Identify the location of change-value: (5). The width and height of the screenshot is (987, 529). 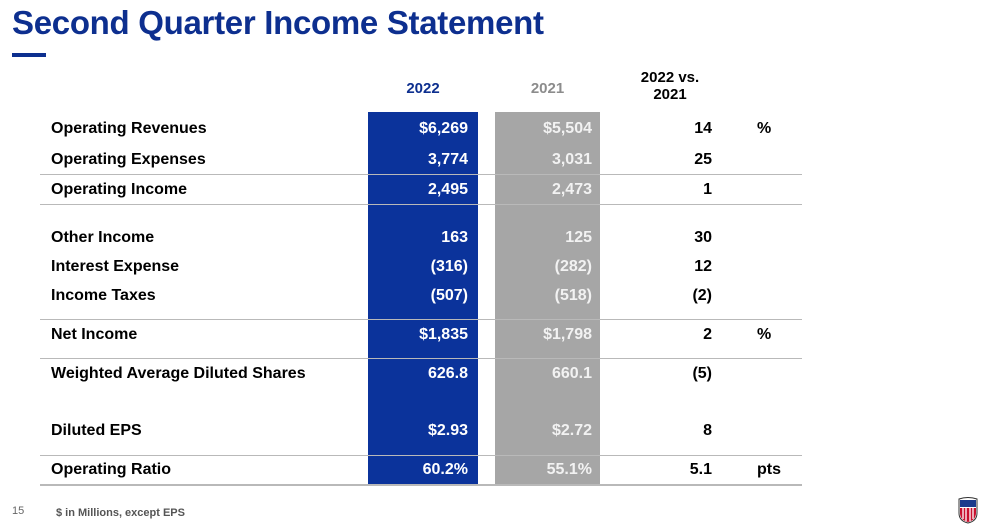
(702, 373).